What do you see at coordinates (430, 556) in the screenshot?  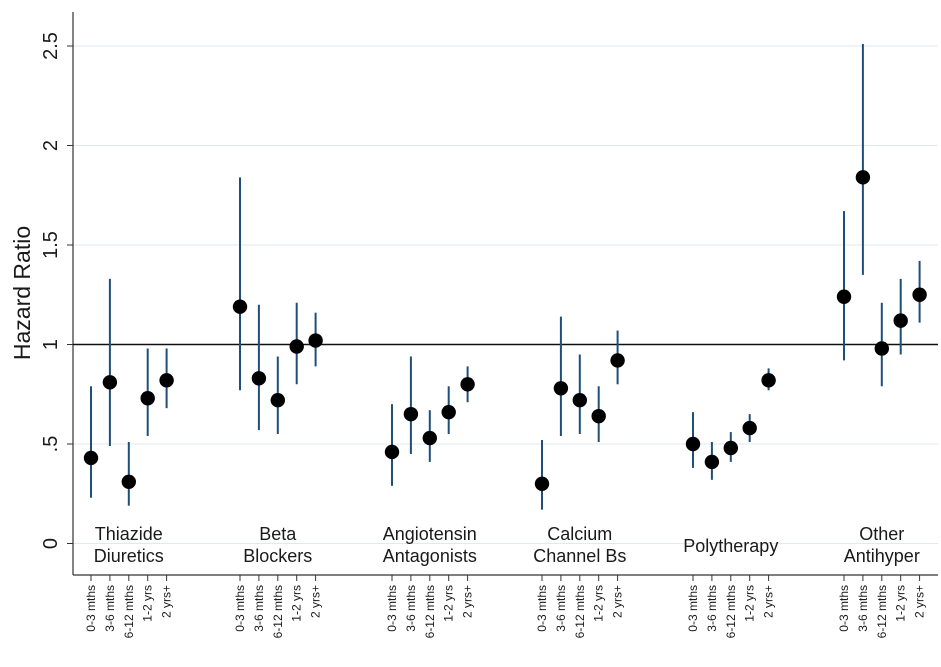 I see `group-label: Antagonists` at bounding box center [430, 556].